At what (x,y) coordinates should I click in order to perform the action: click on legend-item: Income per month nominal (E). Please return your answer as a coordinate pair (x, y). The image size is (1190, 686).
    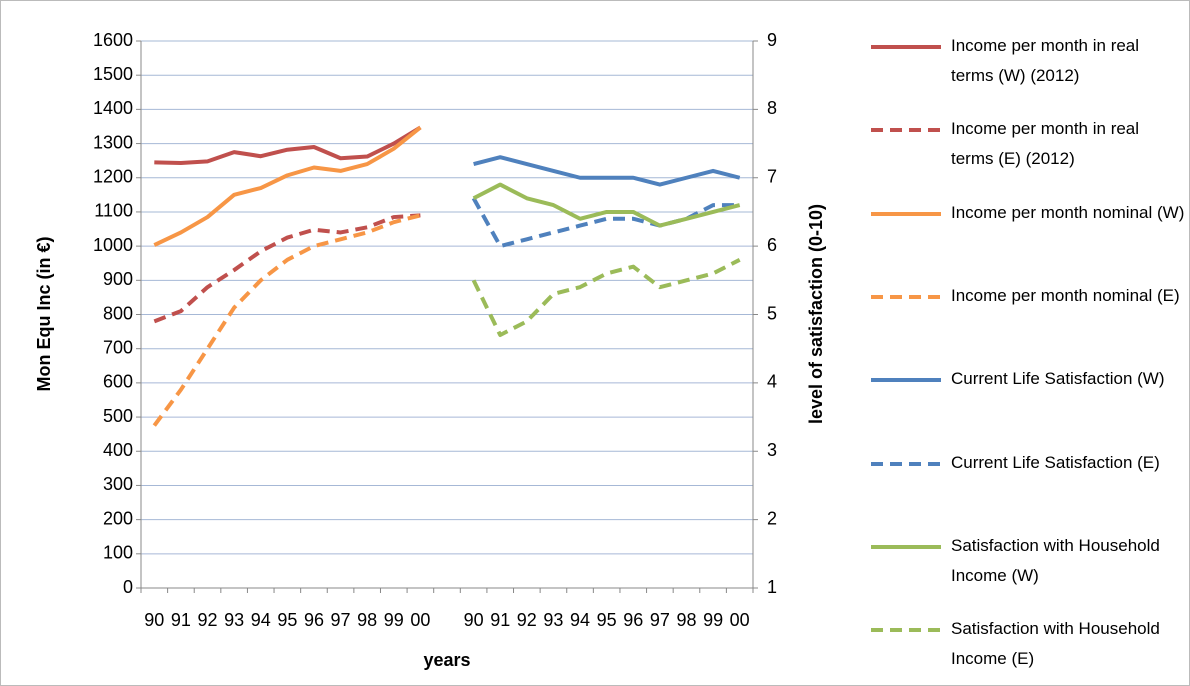
    Looking at the image, I should click on (1028, 321).